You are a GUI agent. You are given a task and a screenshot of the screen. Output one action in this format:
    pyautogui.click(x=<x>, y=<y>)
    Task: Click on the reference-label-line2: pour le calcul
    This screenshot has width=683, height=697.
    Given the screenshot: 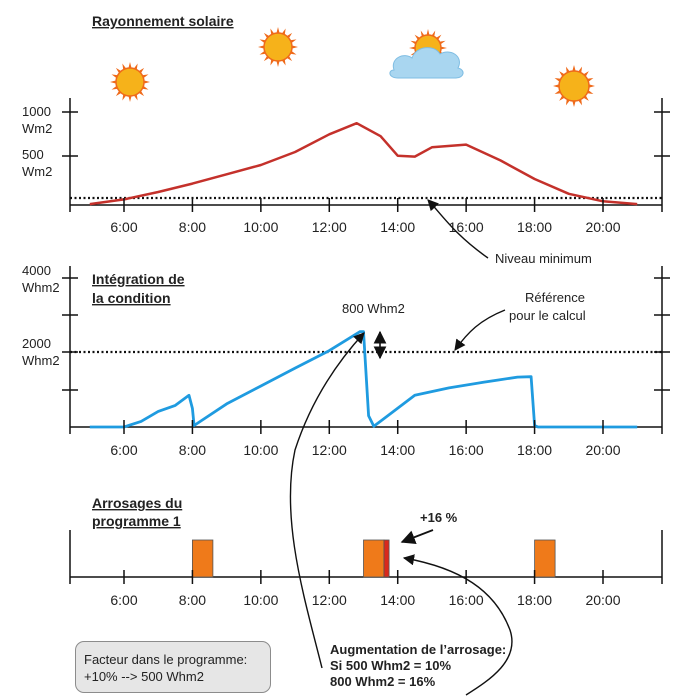 What is the action you would take?
    pyautogui.click(x=547, y=315)
    